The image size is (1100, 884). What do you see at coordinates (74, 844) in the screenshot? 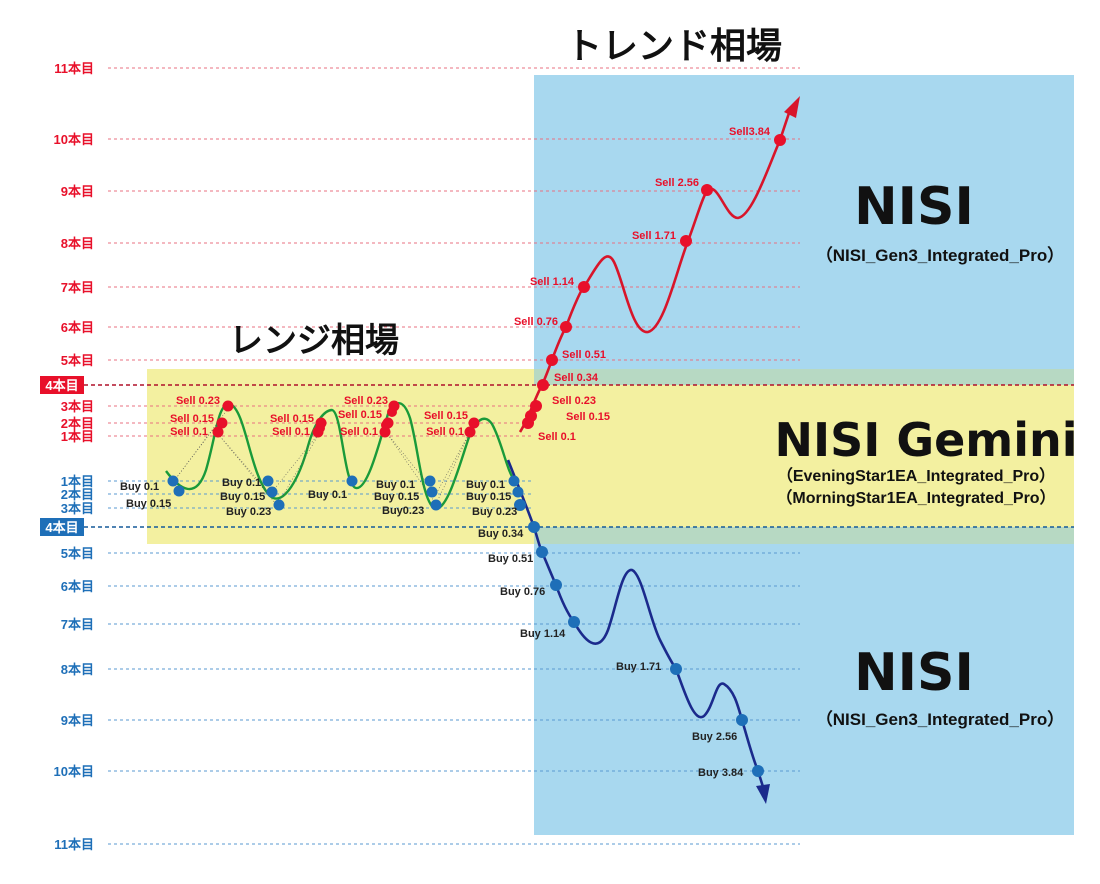
I see `buy-level-label: 11本目` at bounding box center [74, 844].